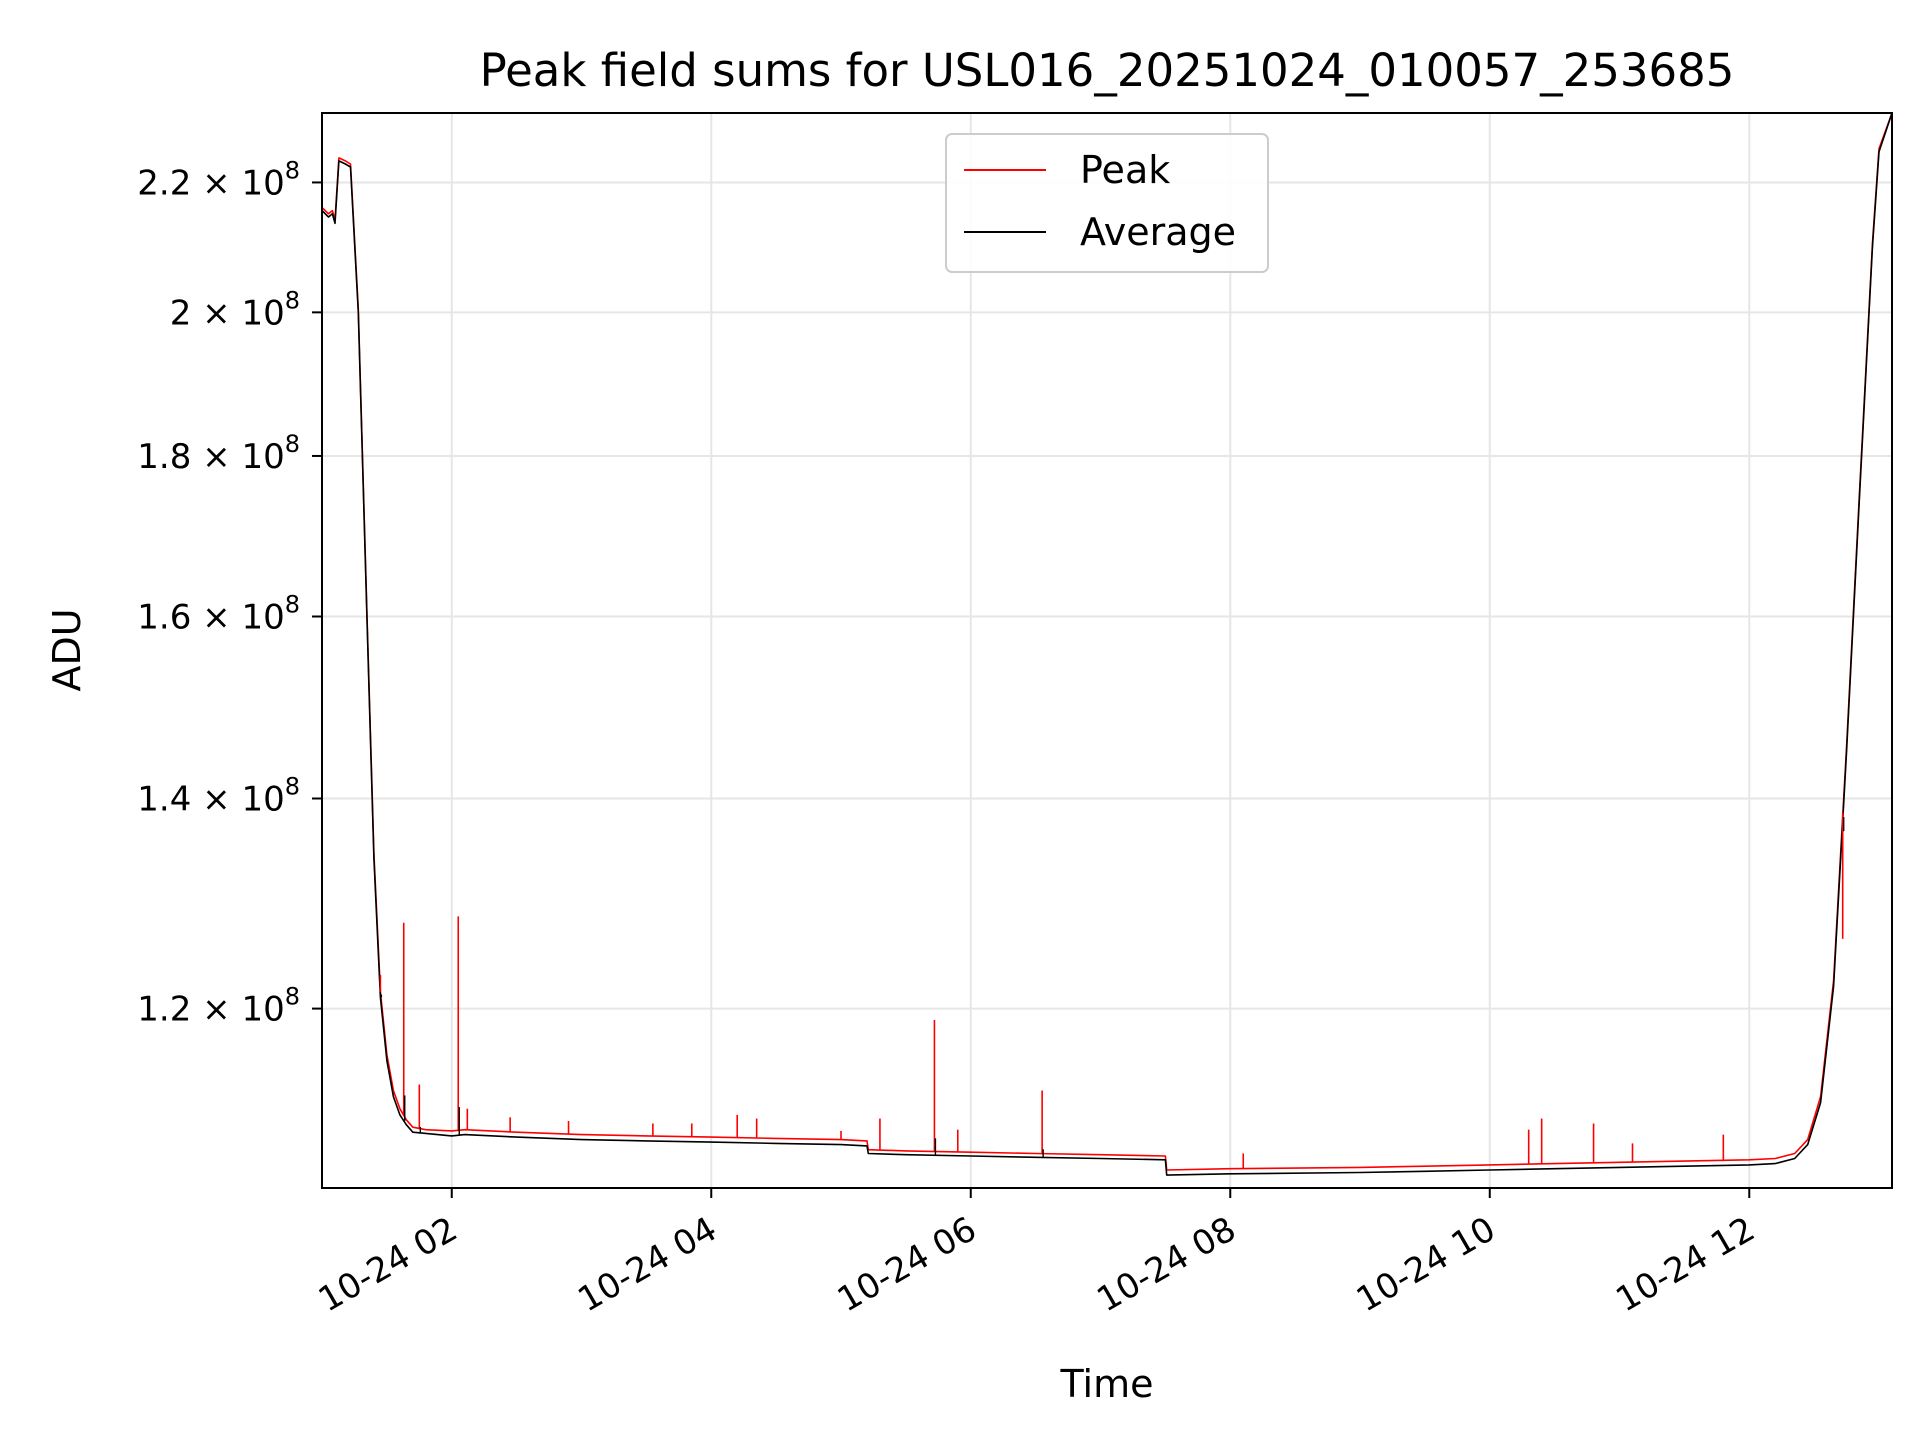 This screenshot has height=1440, width=1920. I want to click on x-tick-label-0: 10-24 02, so click(388, 1264).